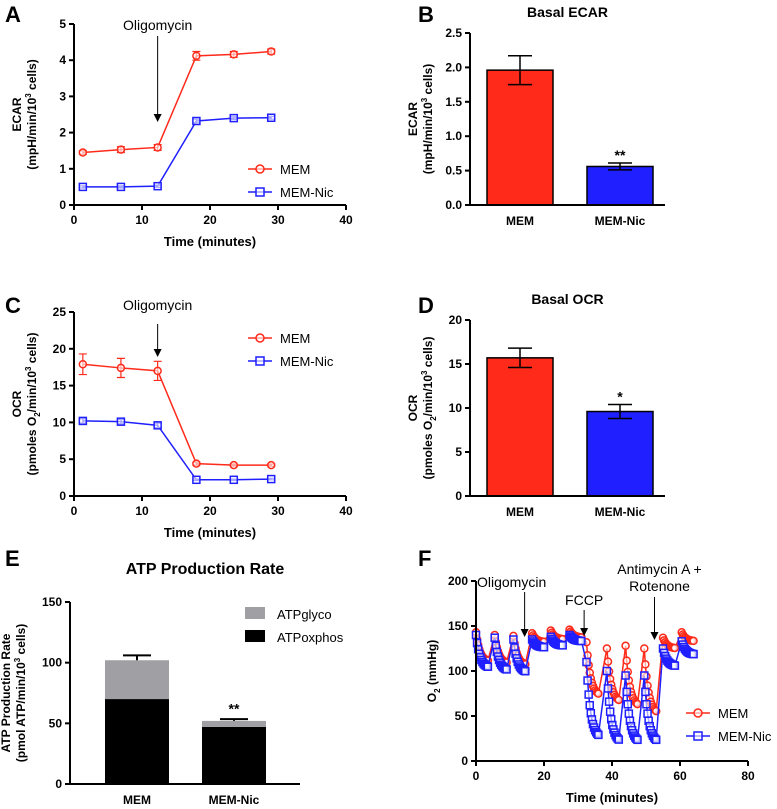 The width and height of the screenshot is (777, 809). I want to click on panel-title: Basal OCR, so click(567, 299).